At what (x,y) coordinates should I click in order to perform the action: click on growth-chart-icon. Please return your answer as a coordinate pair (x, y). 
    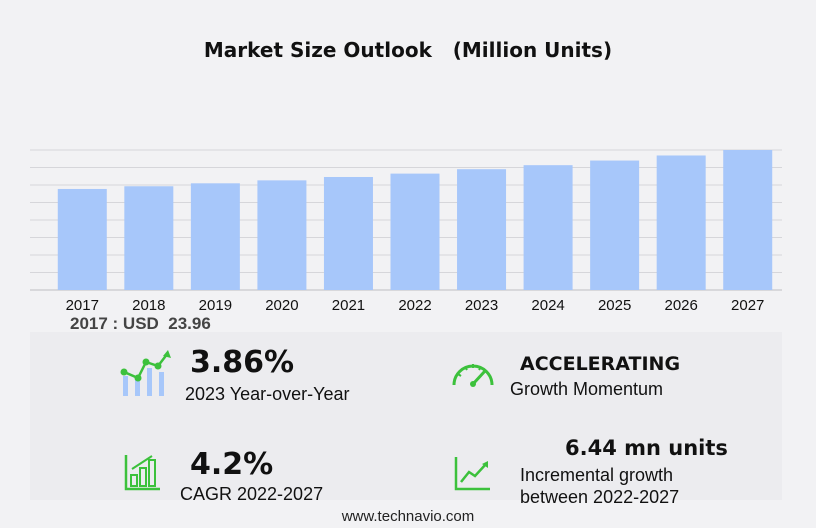
    Looking at the image, I should click on (145, 373).